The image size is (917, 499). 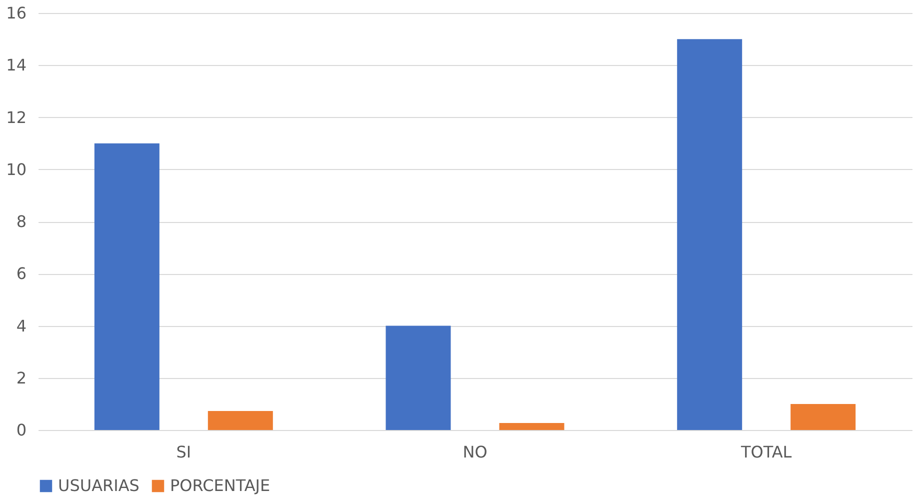 What do you see at coordinates (16, 169) in the screenshot?
I see `y-tick-label: 10` at bounding box center [16, 169].